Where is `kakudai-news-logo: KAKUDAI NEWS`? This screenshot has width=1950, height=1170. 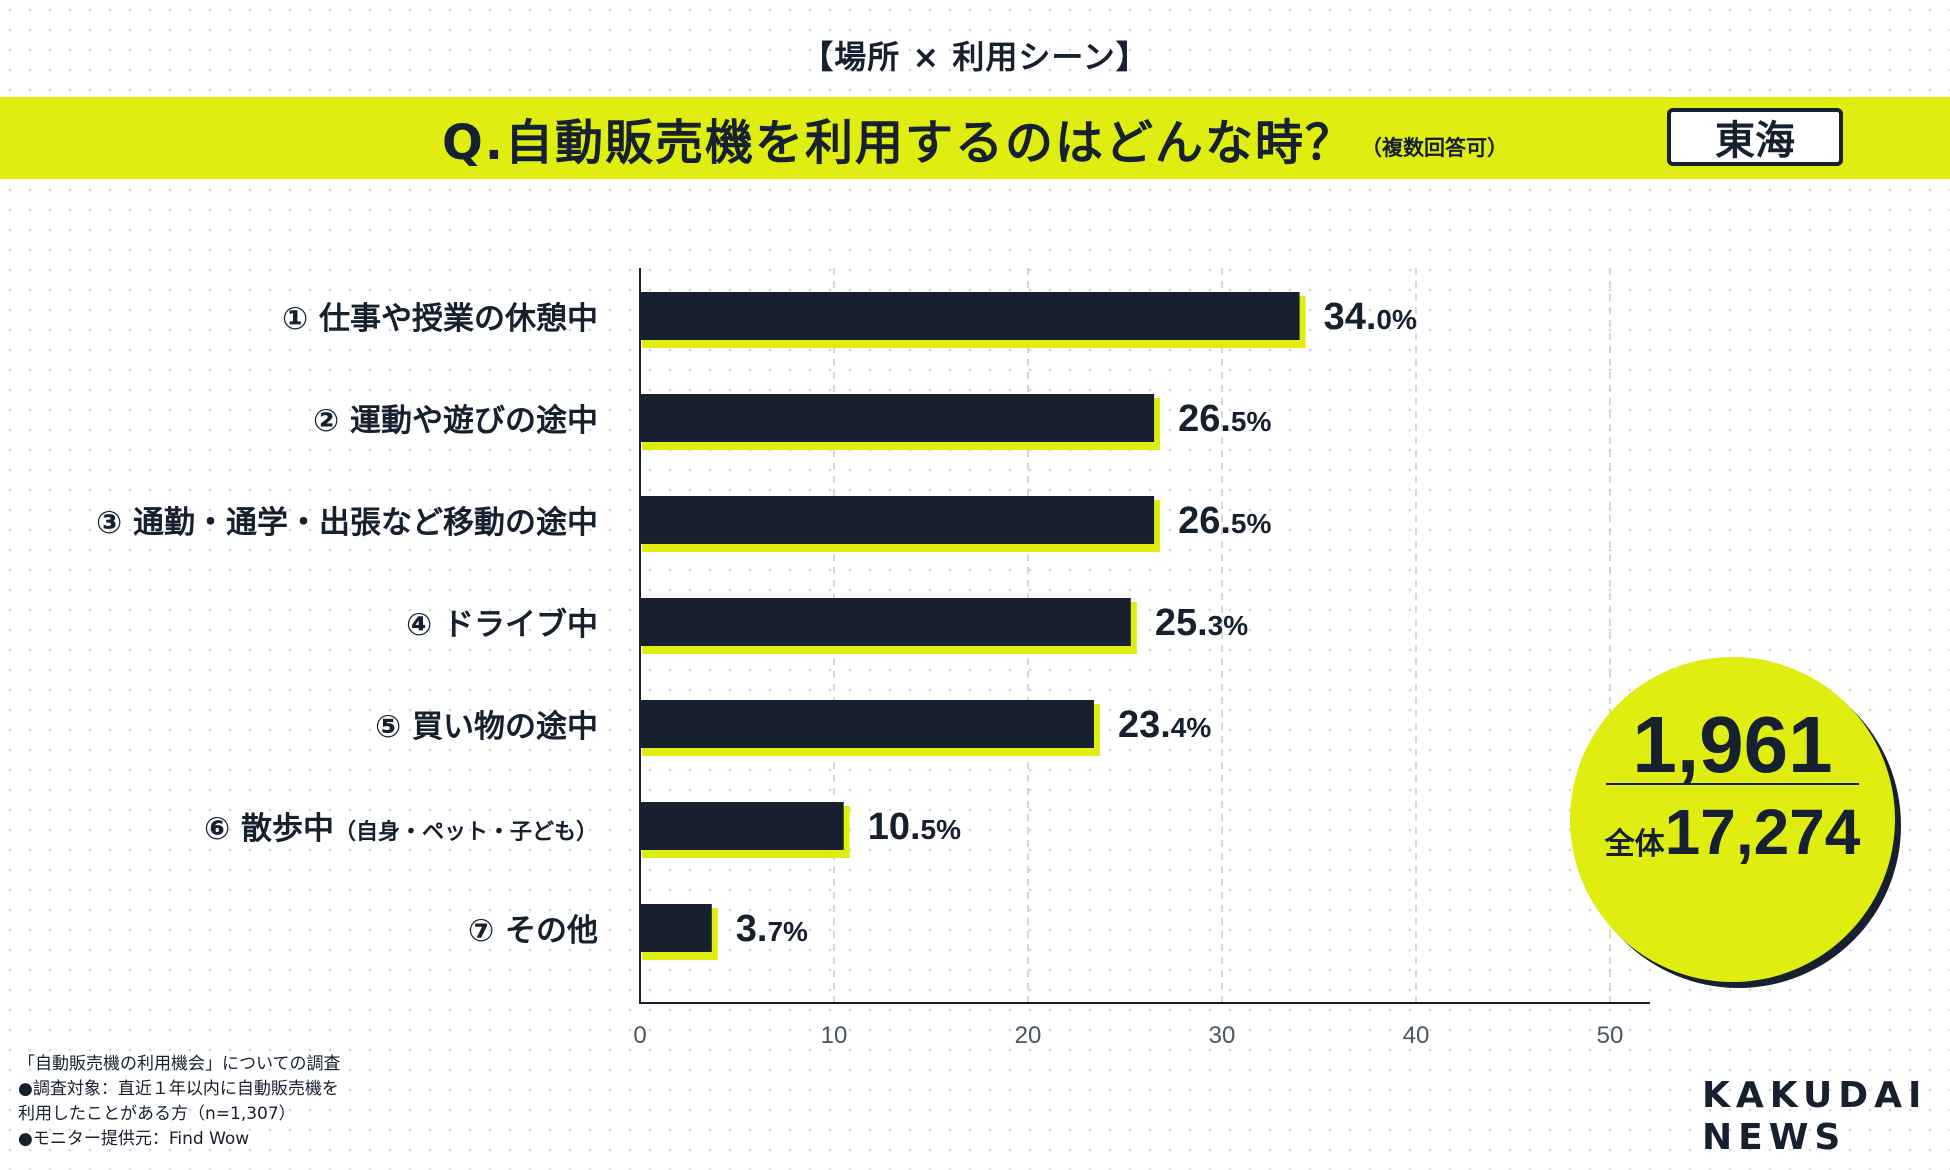 kakudai-news-logo: KAKUDAI NEWS is located at coordinates (1814, 1117).